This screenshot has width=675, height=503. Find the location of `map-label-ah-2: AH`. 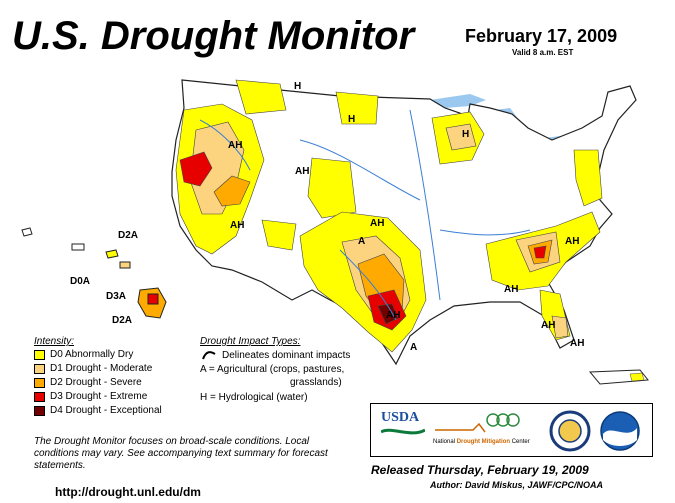

map-label-ah-2: AH is located at coordinates (302, 171).